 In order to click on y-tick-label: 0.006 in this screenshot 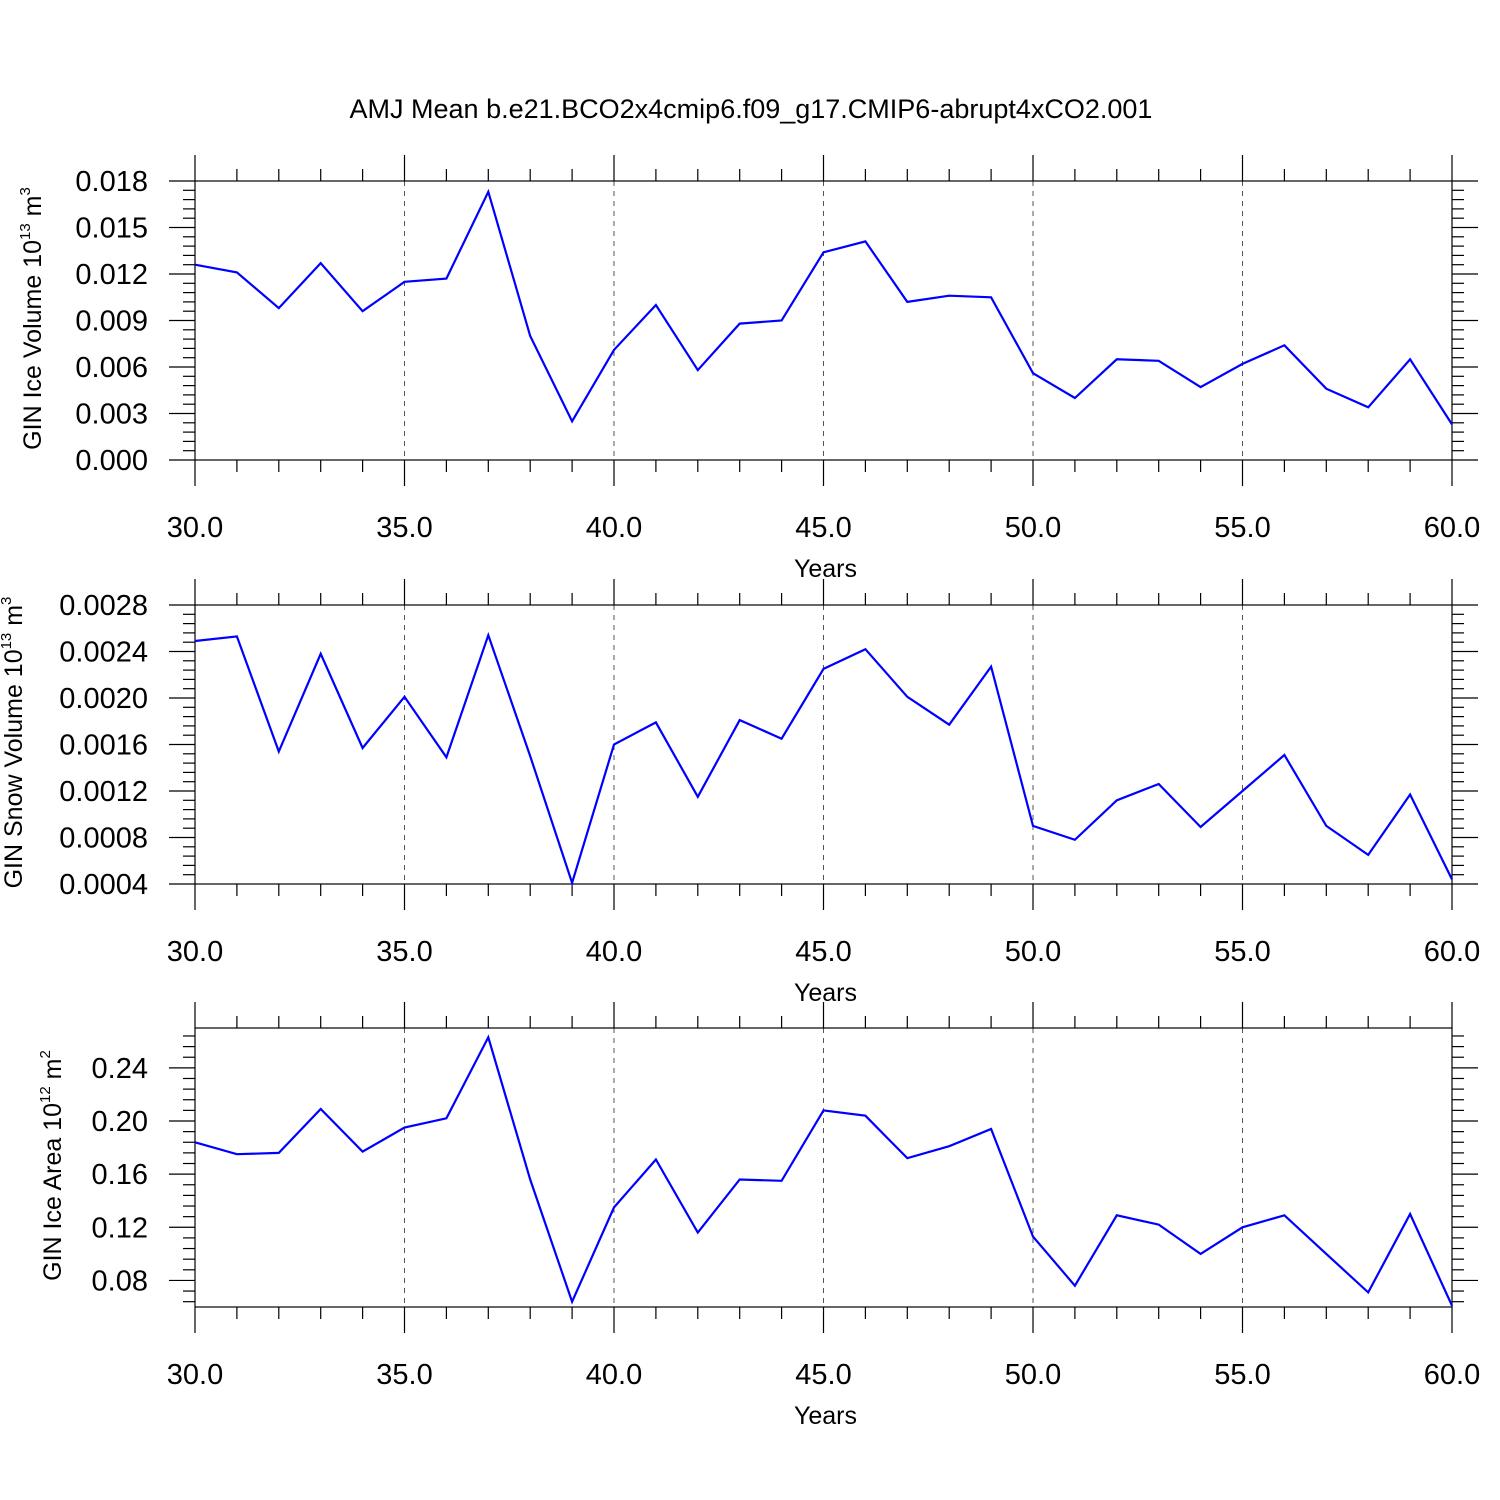, I will do `click(111, 368)`.